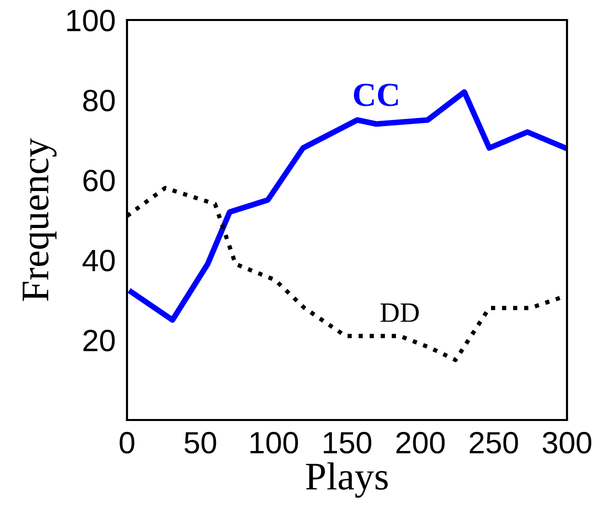 This screenshot has width=600, height=525. Describe the element at coordinates (494, 443) in the screenshot. I see `x-tick-label: 250` at that location.